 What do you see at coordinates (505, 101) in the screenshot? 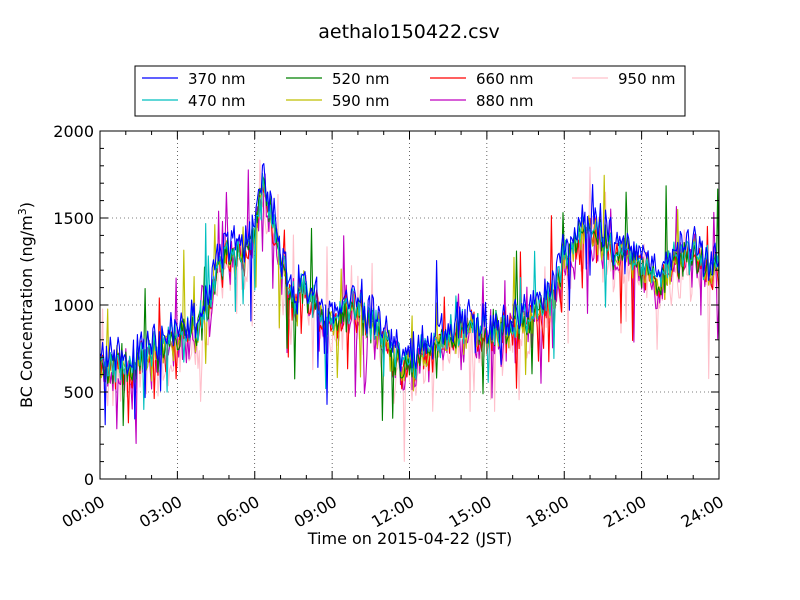
I see `legend-label: 880 nm` at bounding box center [505, 101].